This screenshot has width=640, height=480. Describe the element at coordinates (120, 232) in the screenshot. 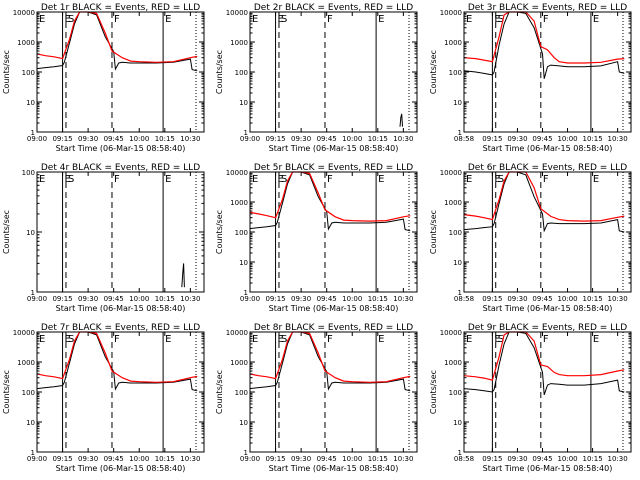

I see `plot-frame` at that location.